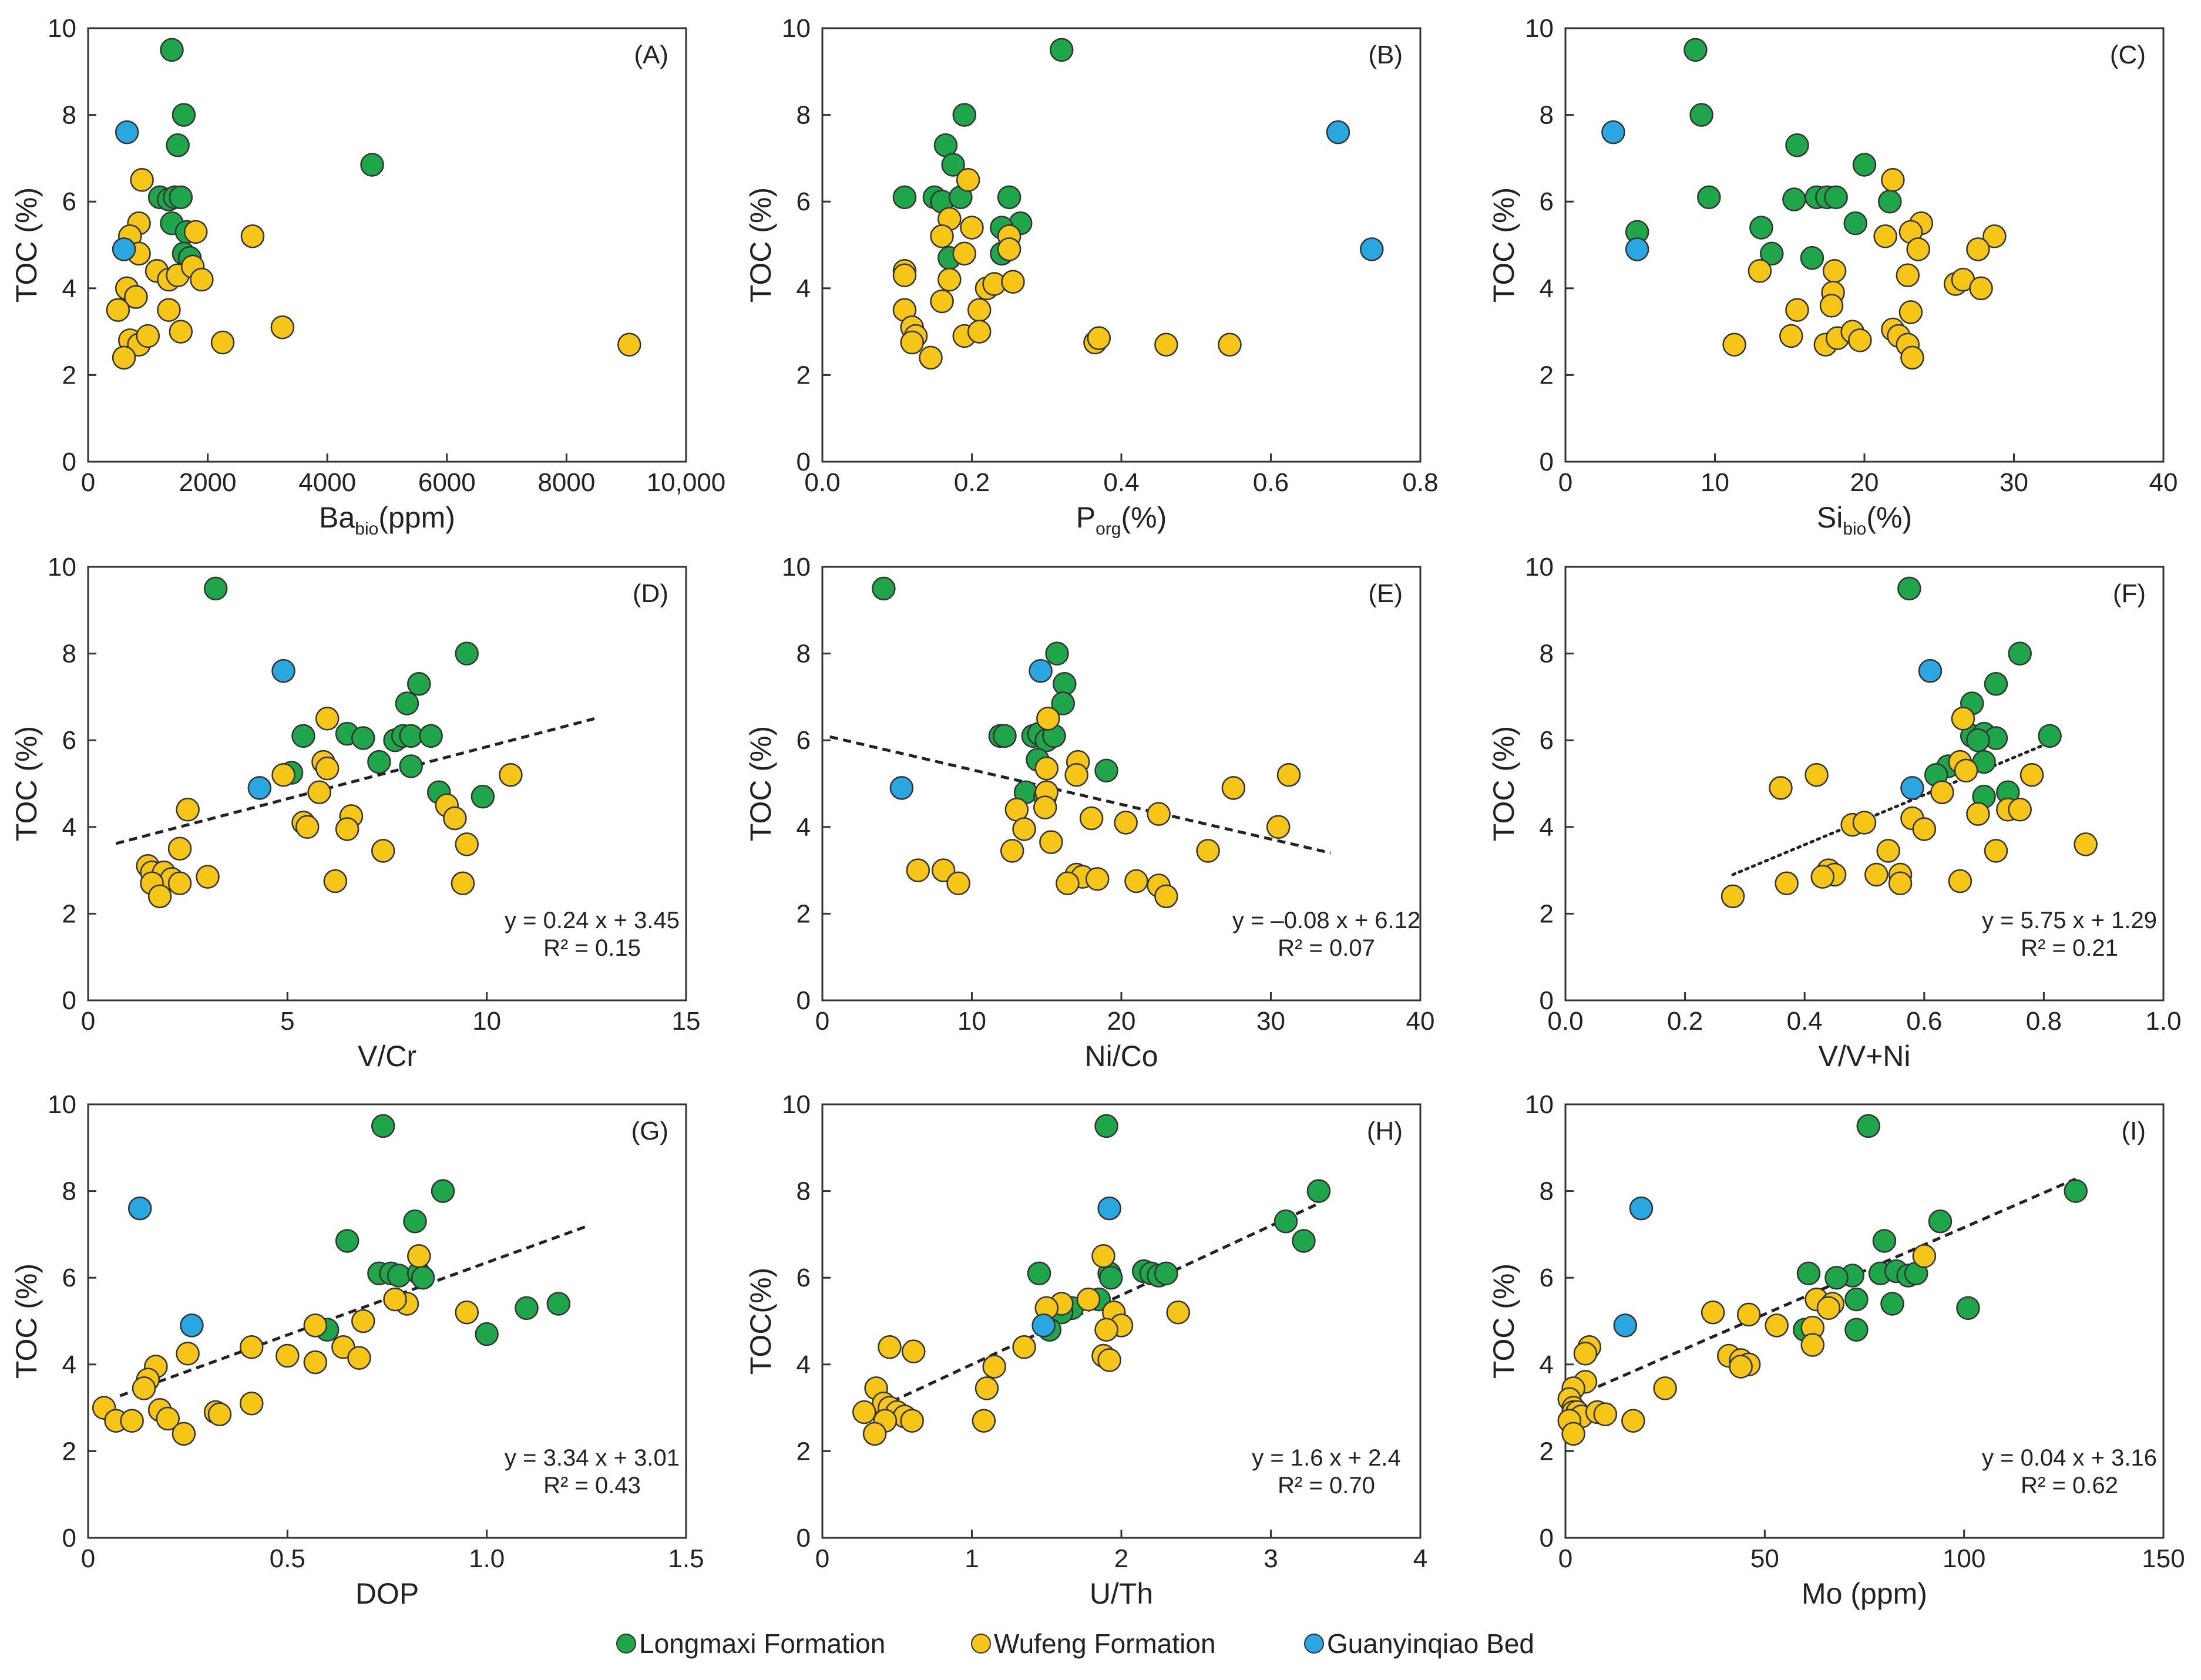  What do you see at coordinates (2070, 948) in the screenshot?
I see `trend-r-squared: R² = 0.21` at bounding box center [2070, 948].